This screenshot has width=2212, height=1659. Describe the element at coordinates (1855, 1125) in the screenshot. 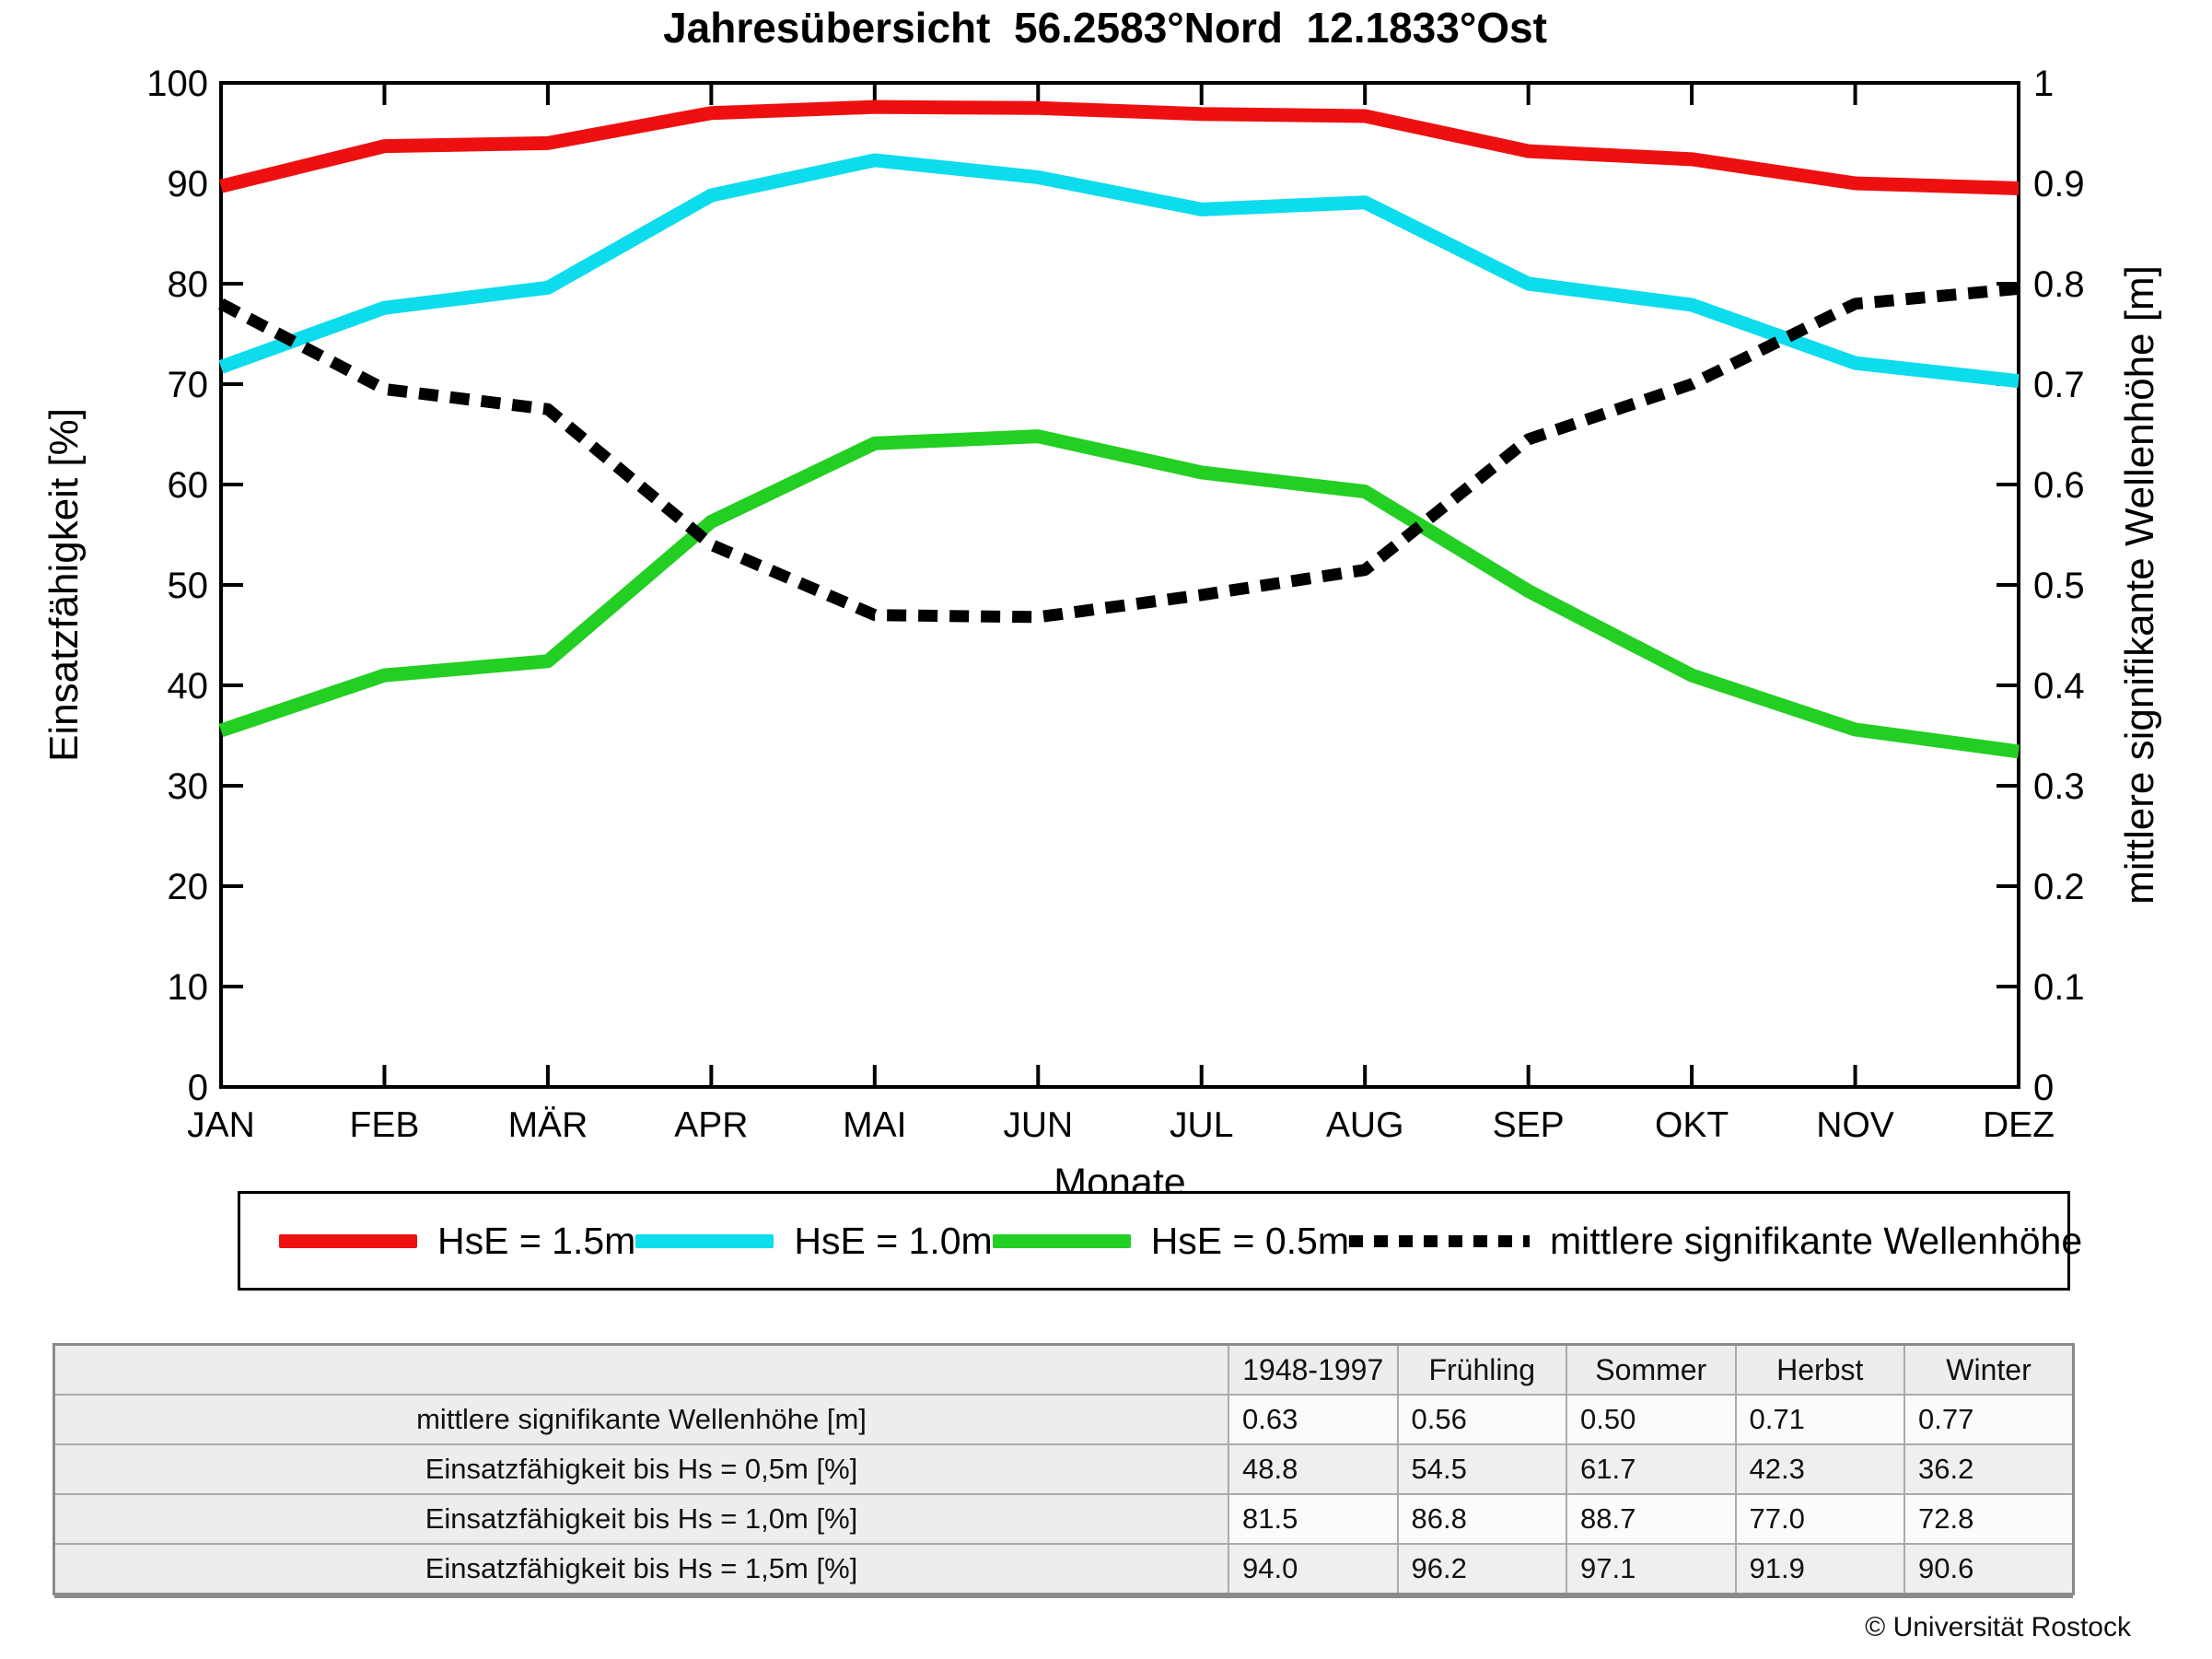

I see `x-tick-label: NOV` at that location.